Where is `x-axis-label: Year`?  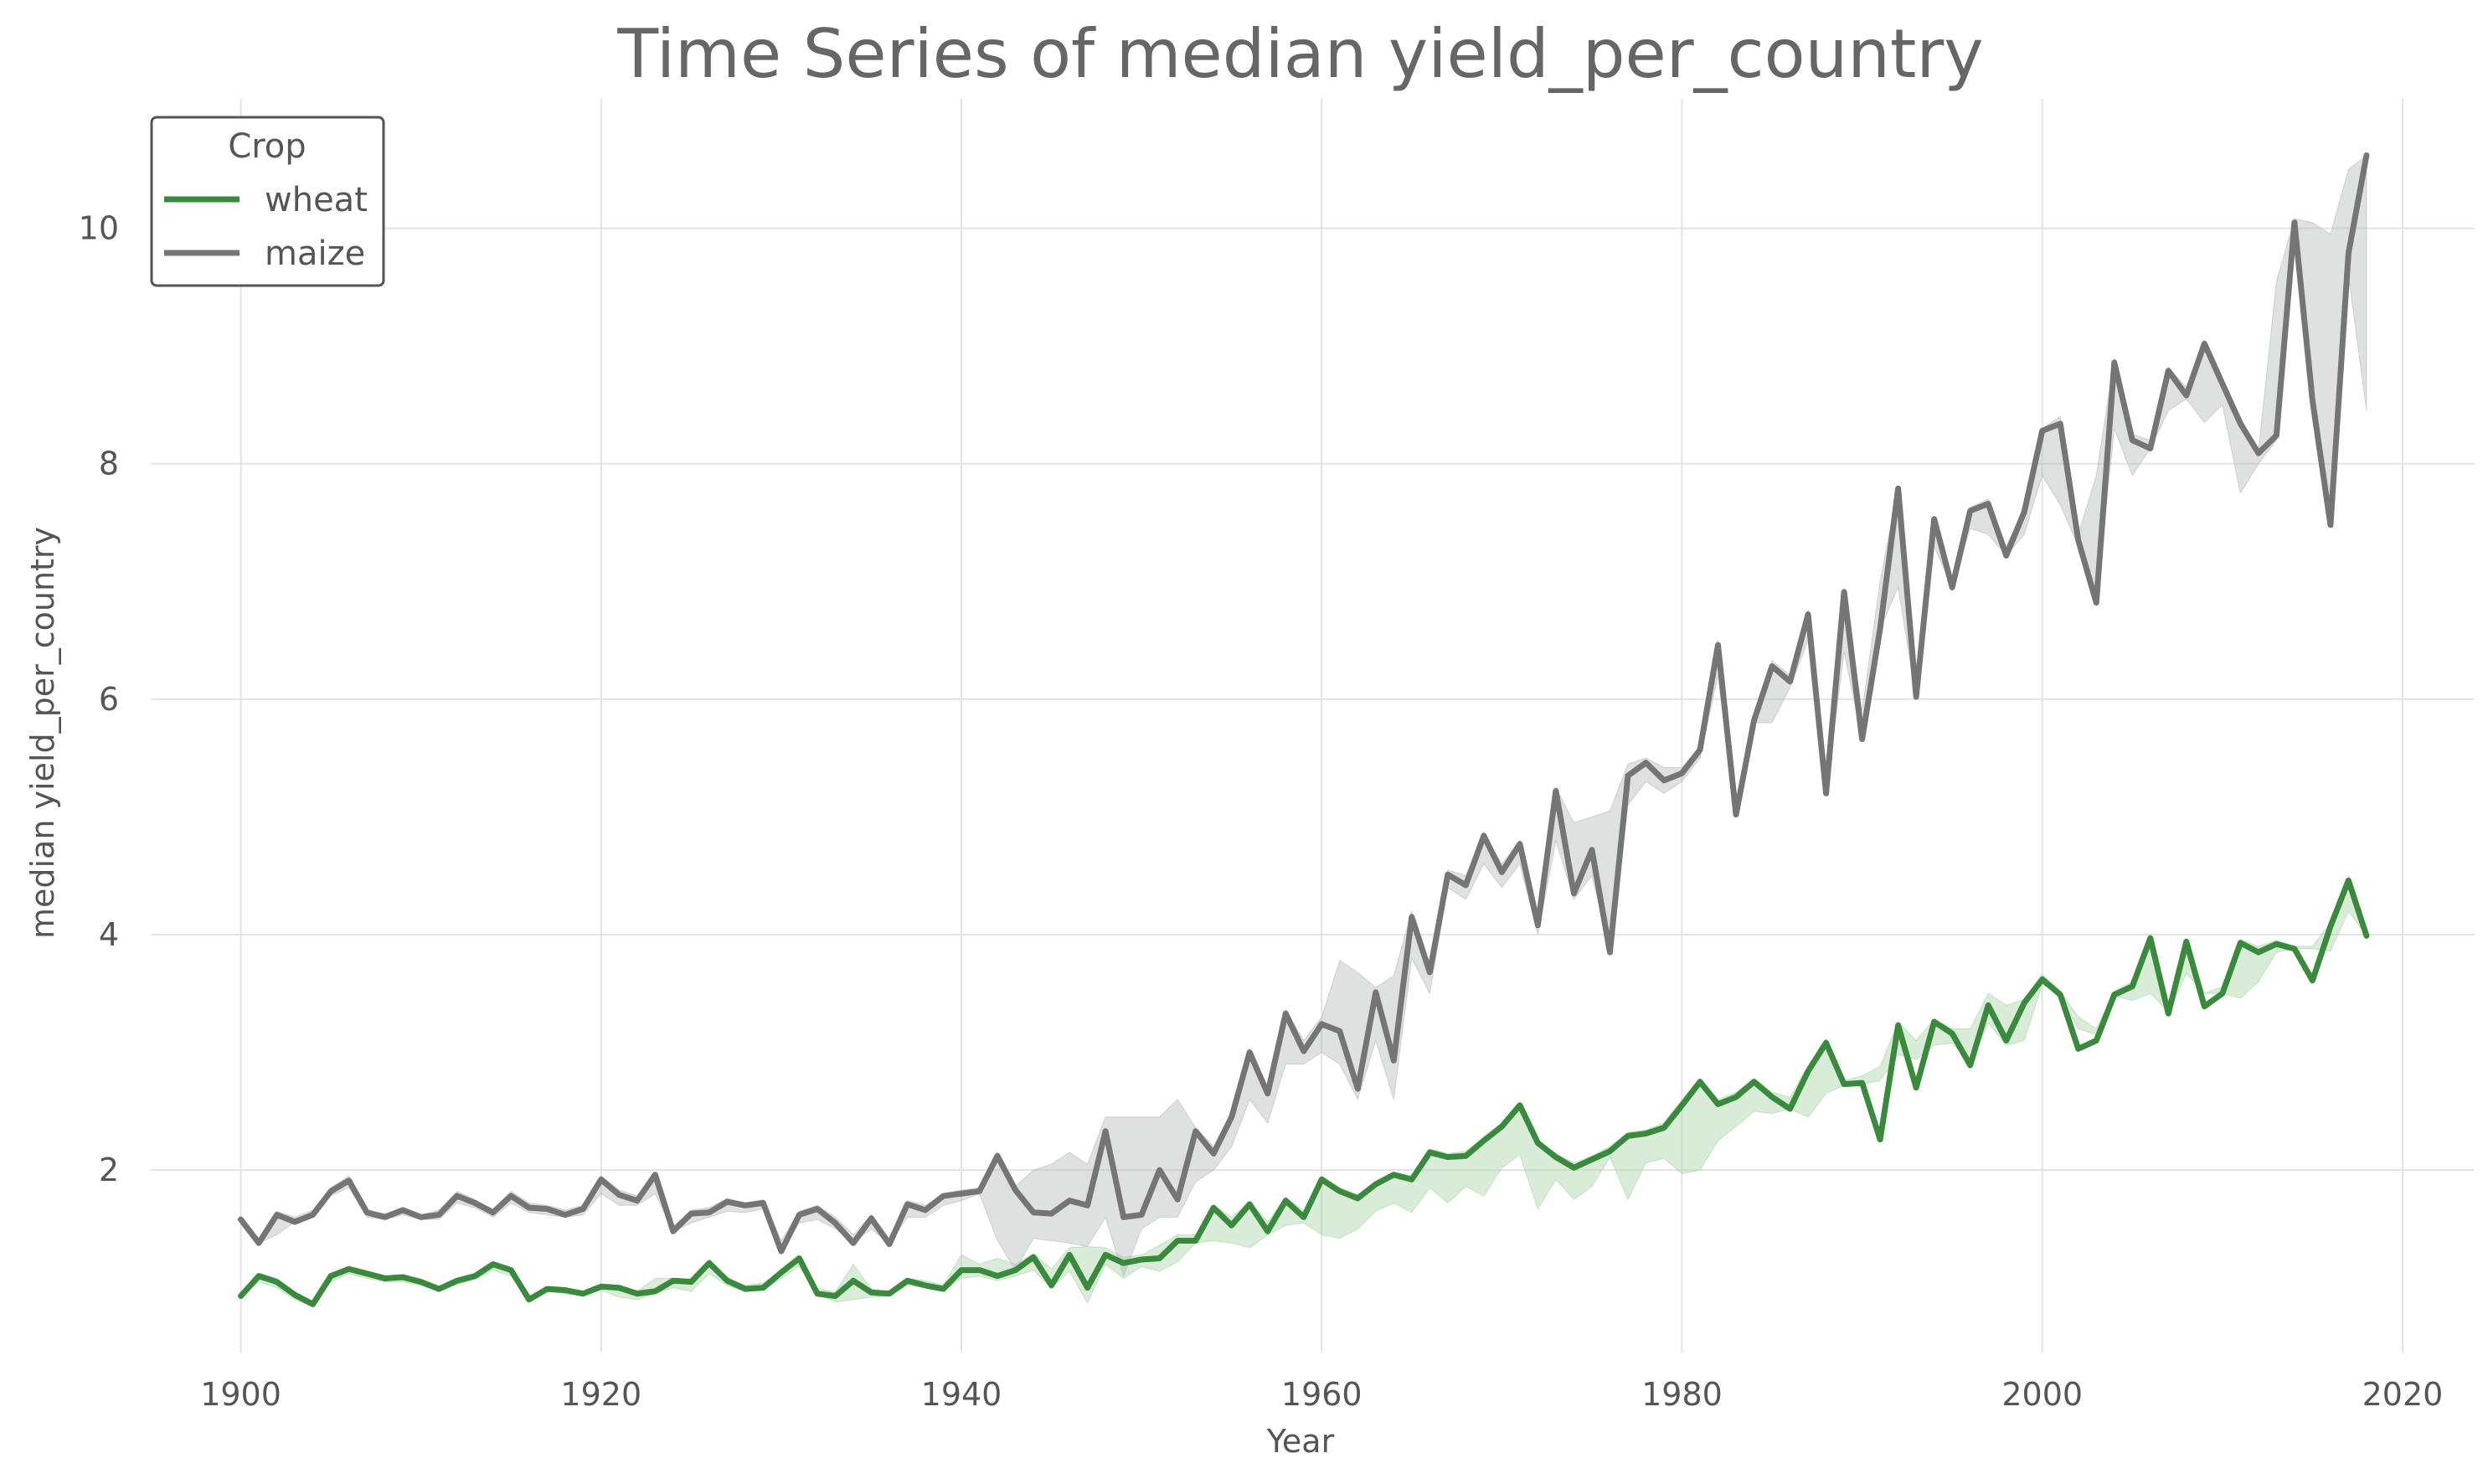
x-axis-label: Year is located at coordinates (1300, 1441).